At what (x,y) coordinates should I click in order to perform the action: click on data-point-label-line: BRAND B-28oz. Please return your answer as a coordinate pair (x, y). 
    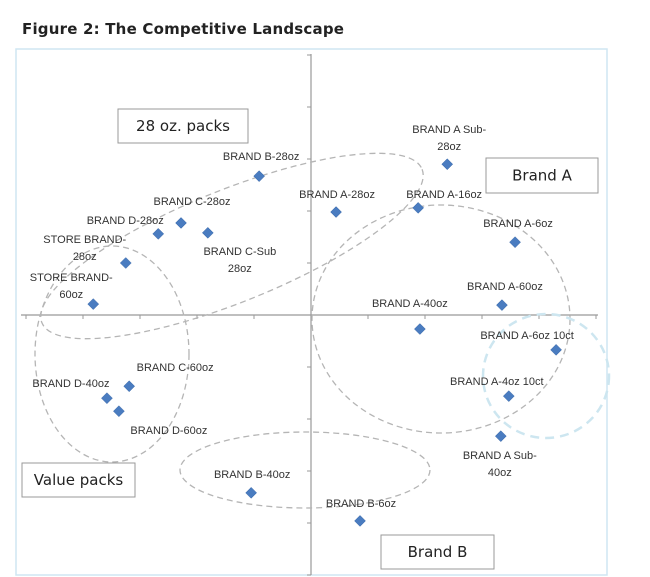
    Looking at the image, I should click on (261, 157).